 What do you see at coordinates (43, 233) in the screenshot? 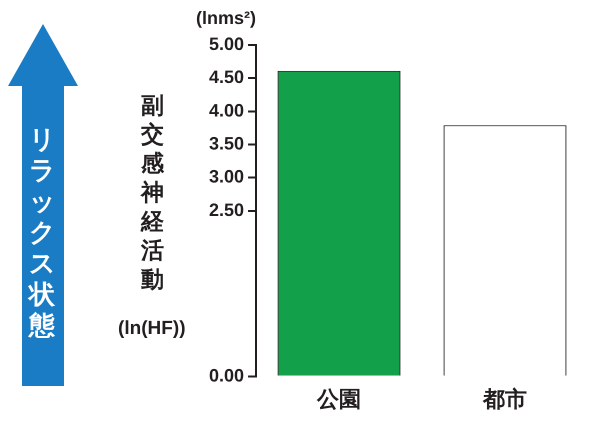
I see `text: リラックス状態` at bounding box center [43, 233].